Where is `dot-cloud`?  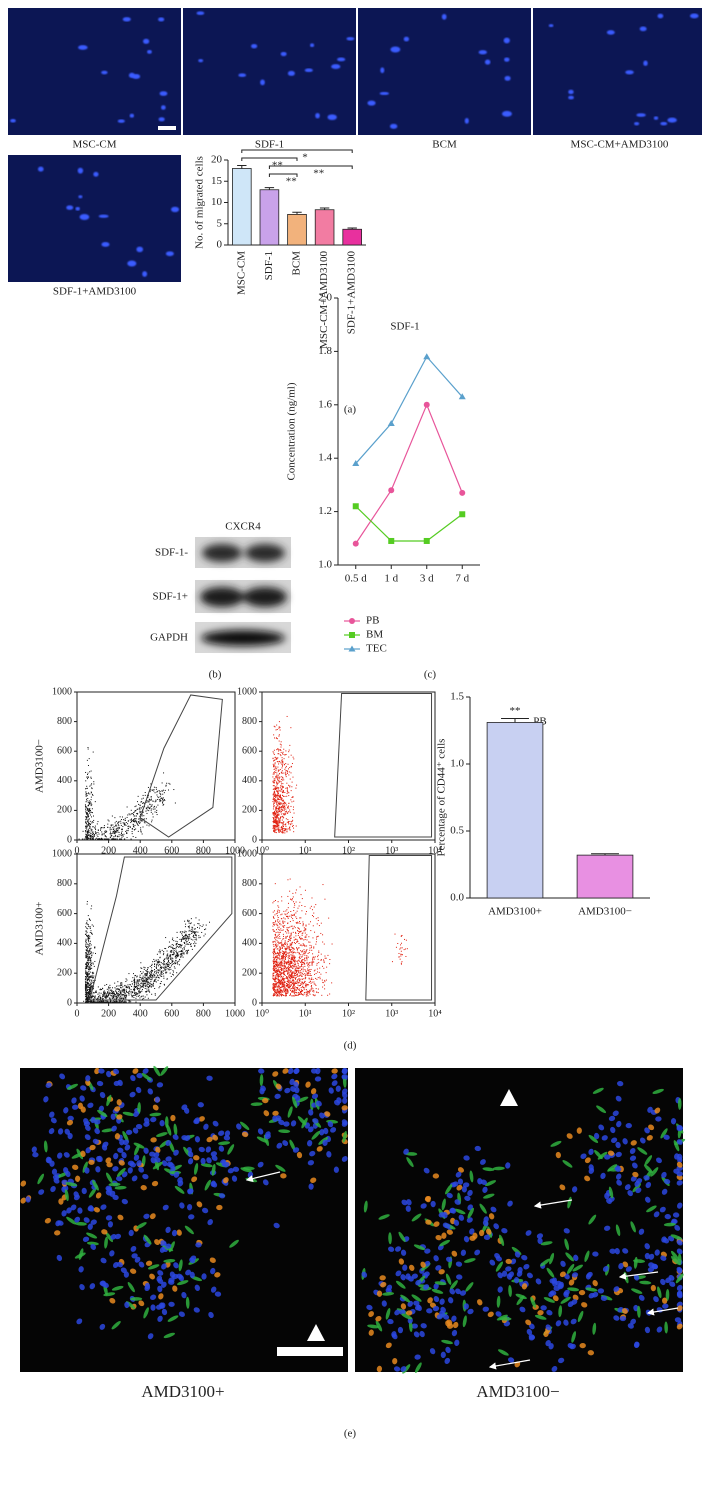
dot-cloud is located at coordinates (127, 793).